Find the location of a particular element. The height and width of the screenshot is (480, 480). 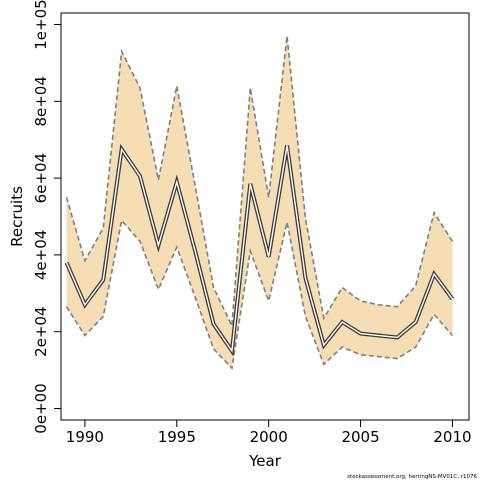

y-tick-label: 1e+05 is located at coordinates (41, 25).